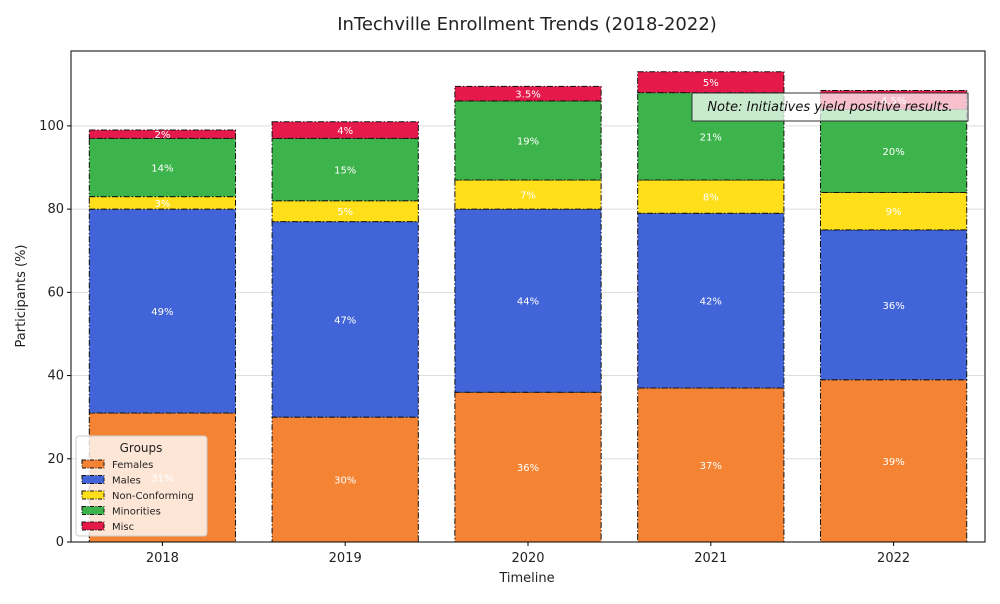  I want to click on bar-non-conforming-2020, so click(528, 194).